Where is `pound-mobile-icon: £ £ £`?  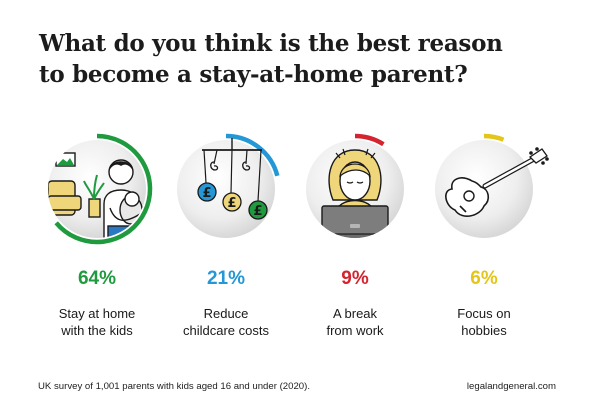 pound-mobile-icon: £ £ £ is located at coordinates (232, 179).